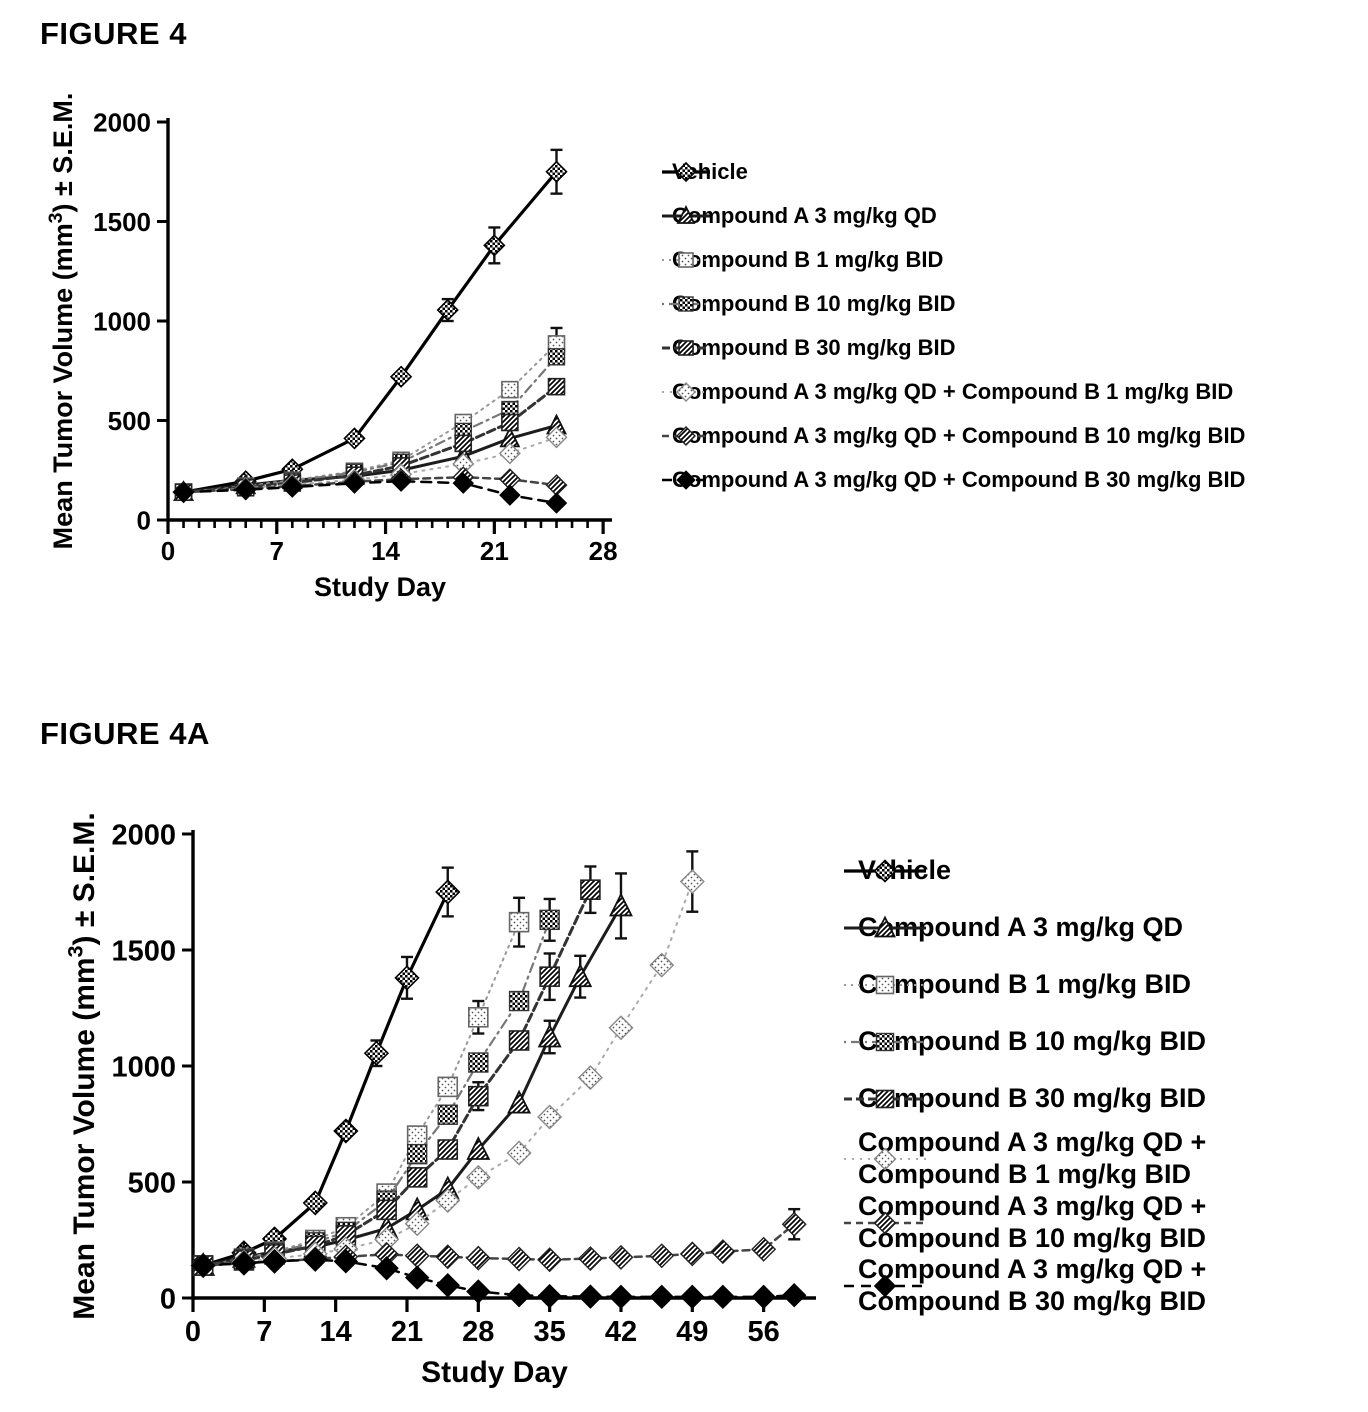  What do you see at coordinates (113, 33) in the screenshot?
I see `figure4-title: FIGURE 4` at bounding box center [113, 33].